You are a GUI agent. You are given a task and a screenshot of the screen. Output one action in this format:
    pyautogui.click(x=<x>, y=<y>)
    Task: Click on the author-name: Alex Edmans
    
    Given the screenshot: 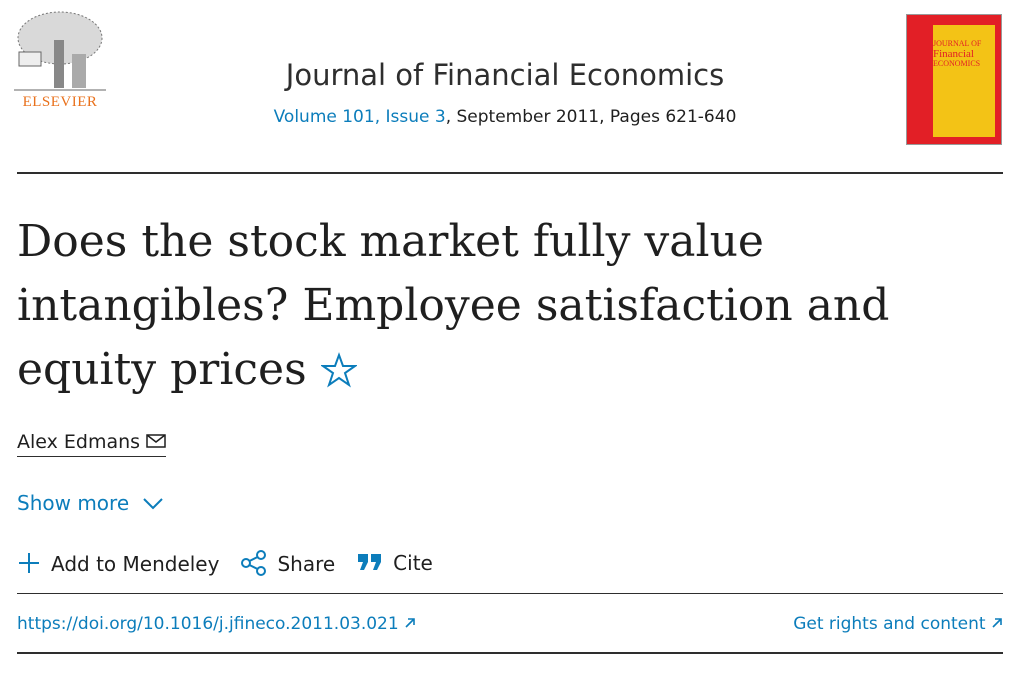 What is the action you would take?
    pyautogui.click(x=79, y=442)
    